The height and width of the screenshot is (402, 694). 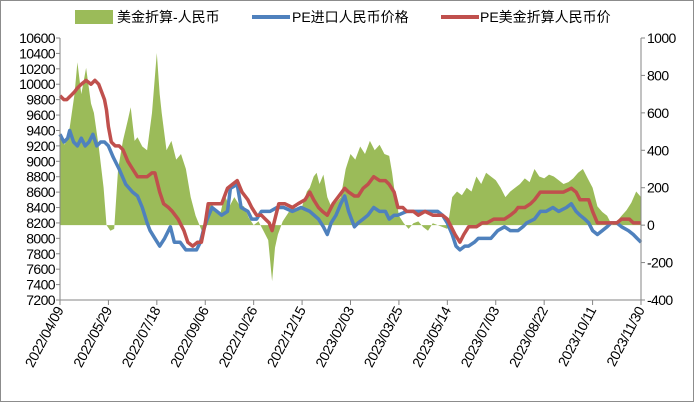 What do you see at coordinates (41, 300) in the screenshot?
I see `left-tick-label: 7200` at bounding box center [41, 300].